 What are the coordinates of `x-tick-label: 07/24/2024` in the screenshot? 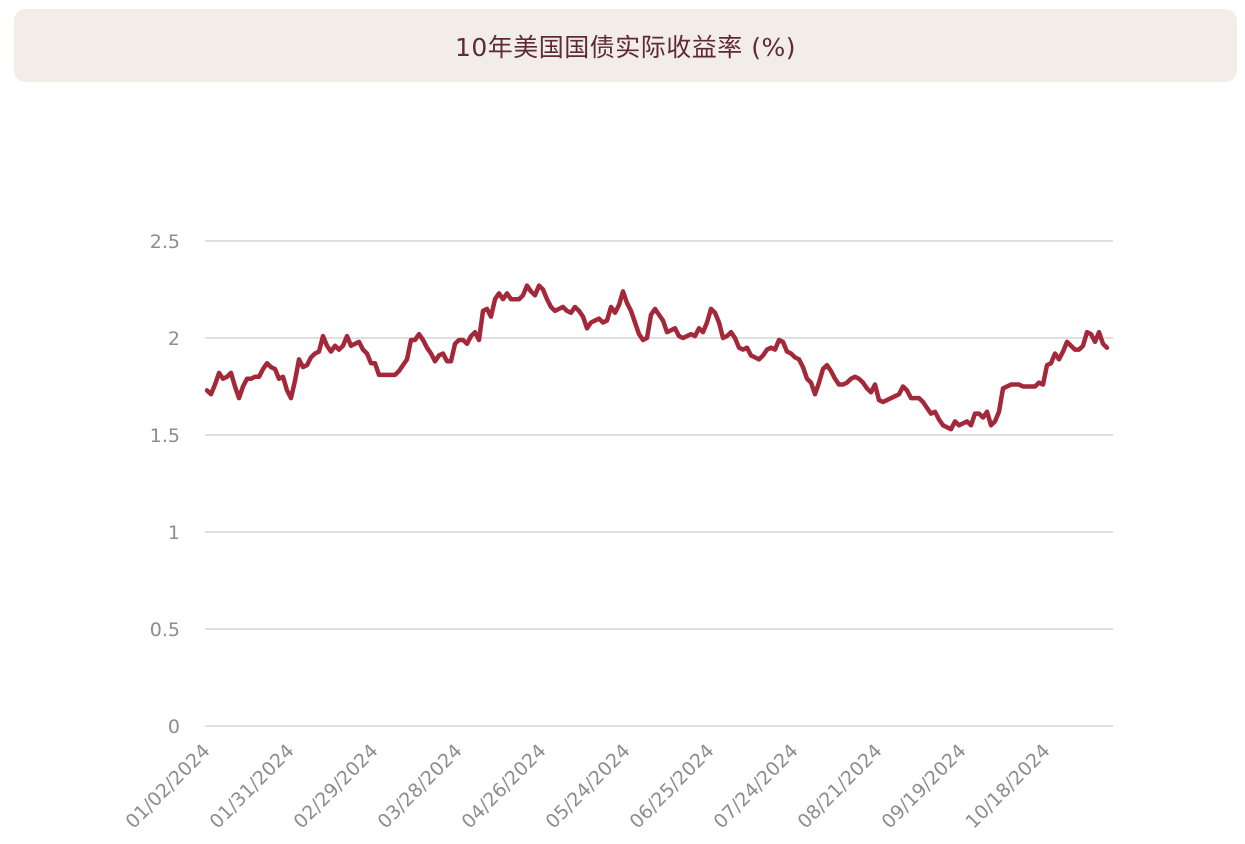 It's located at (756, 786).